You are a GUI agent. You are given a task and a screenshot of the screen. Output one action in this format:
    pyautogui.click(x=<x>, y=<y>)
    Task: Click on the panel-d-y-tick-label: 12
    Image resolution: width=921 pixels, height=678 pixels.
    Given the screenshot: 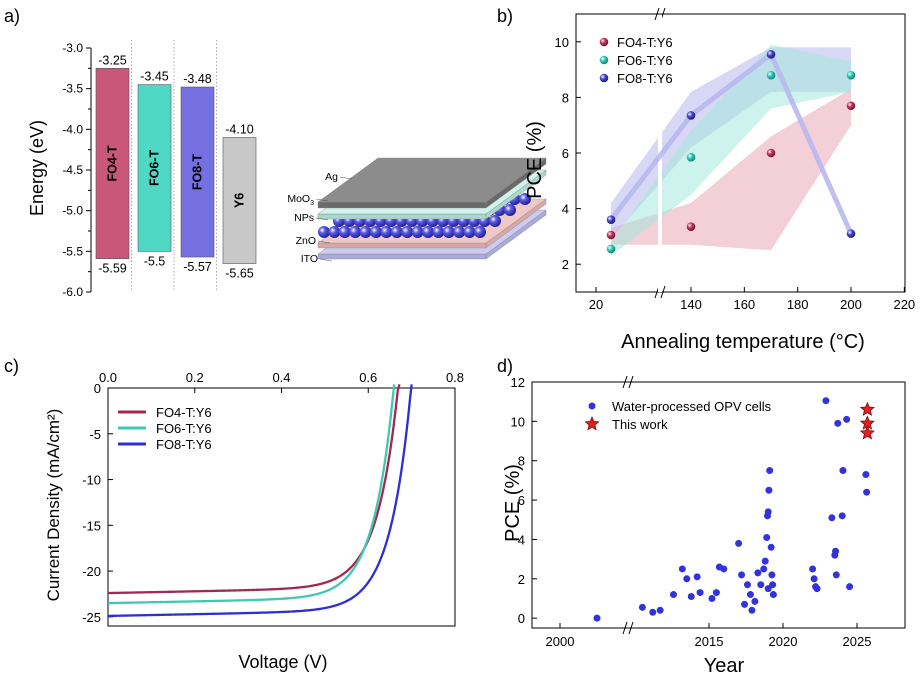 What is the action you would take?
    pyautogui.click(x=518, y=382)
    